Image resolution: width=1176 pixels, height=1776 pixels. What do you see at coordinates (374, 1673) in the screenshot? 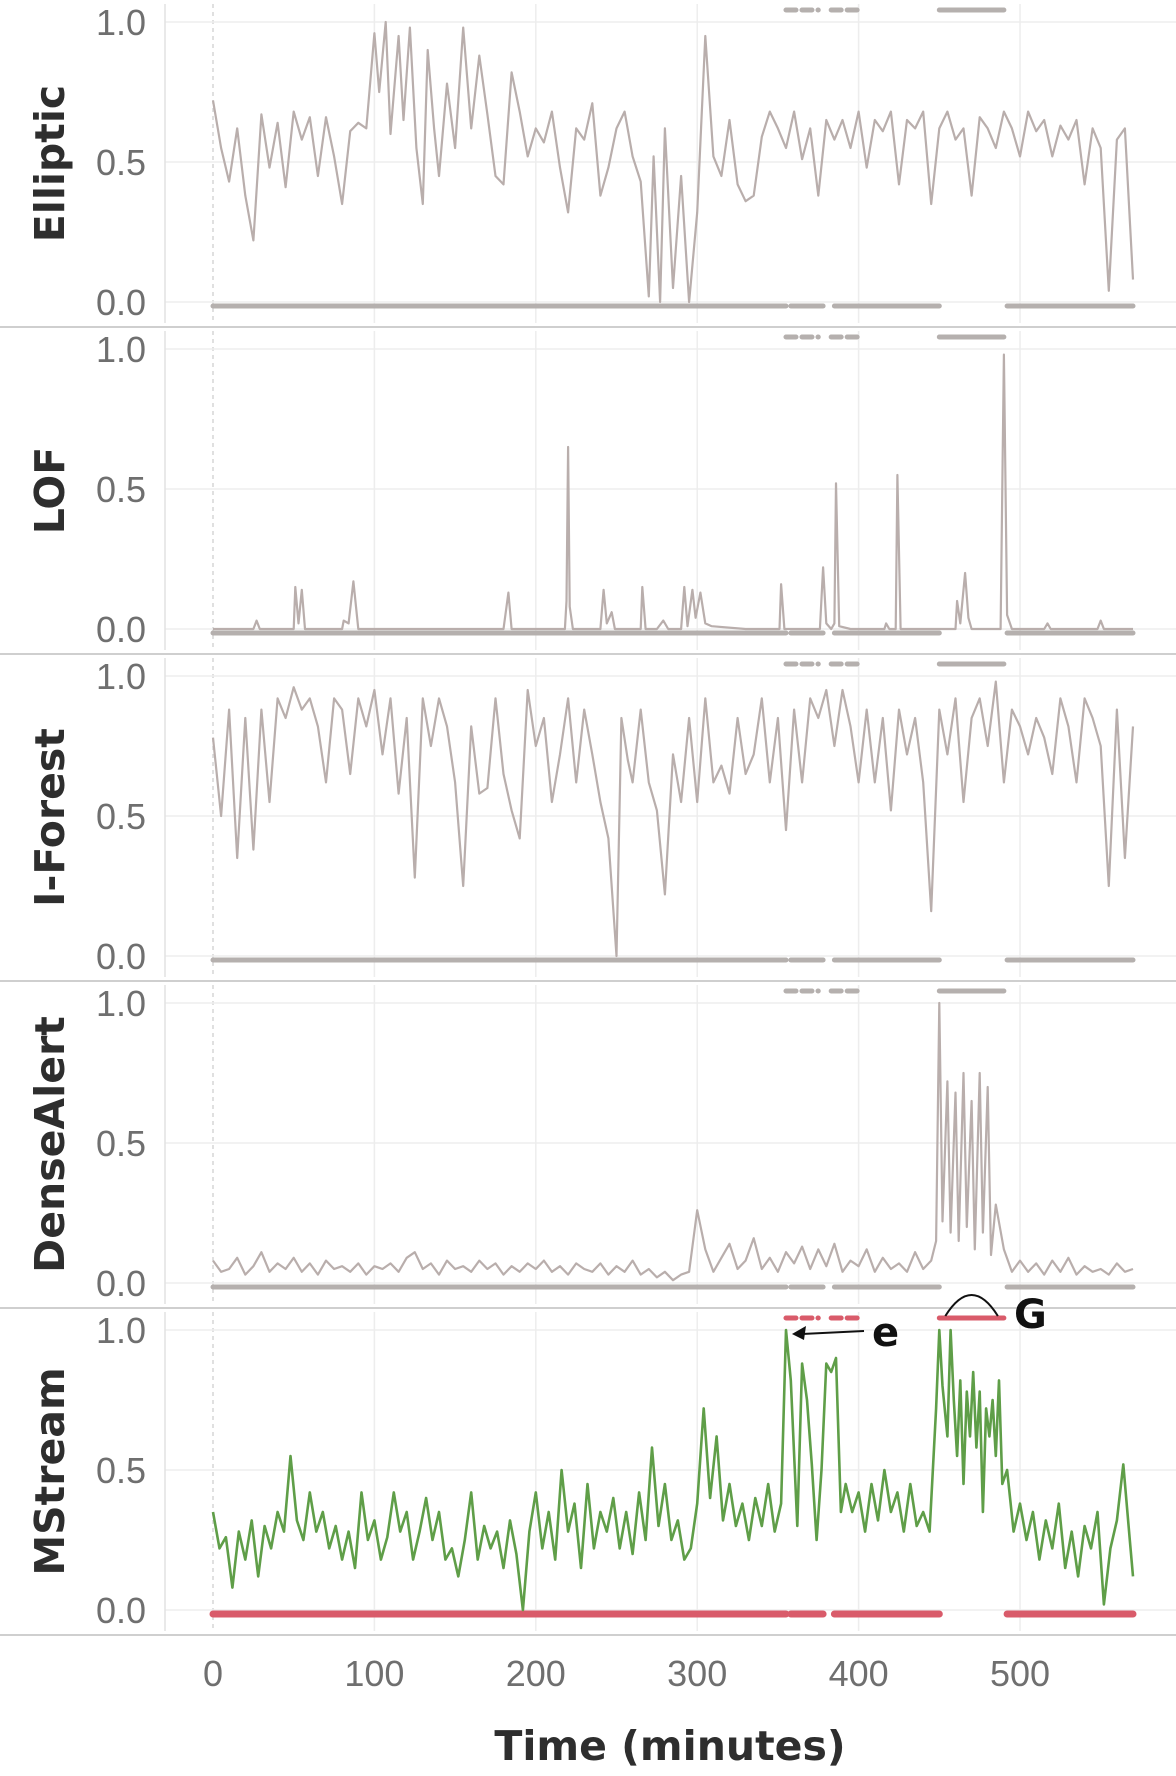
I see `x-tick-label: 100` at bounding box center [374, 1673].